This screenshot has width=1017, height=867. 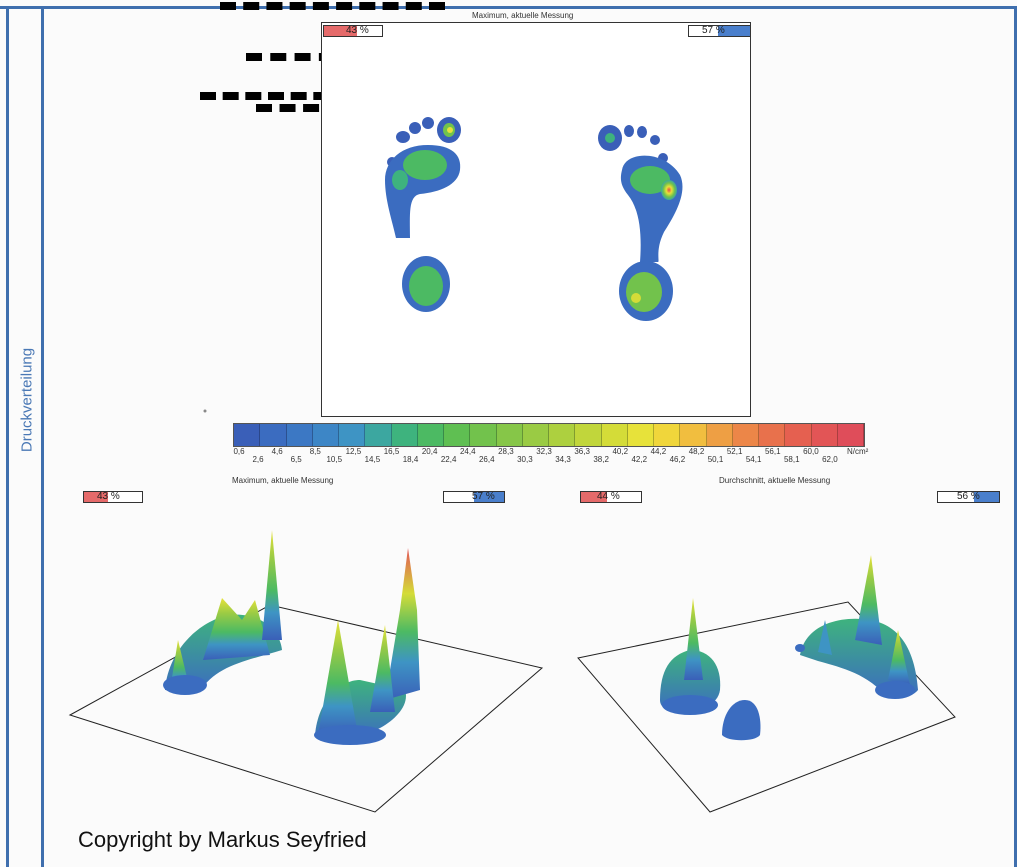 I want to click on scale-tick-label: 26,4, so click(x=486, y=459).